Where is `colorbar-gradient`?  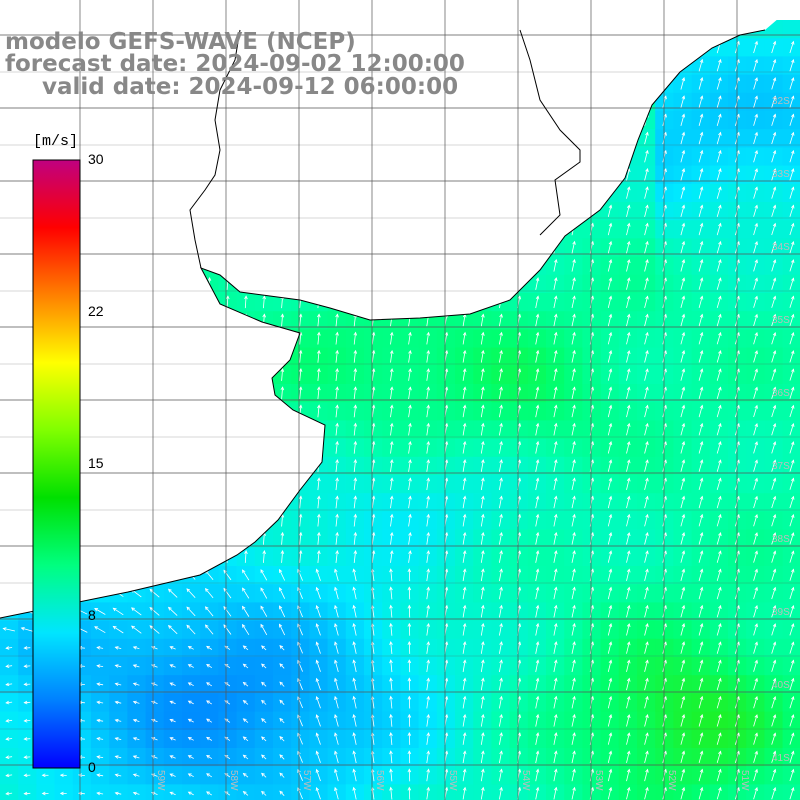 colorbar-gradient is located at coordinates (56, 464).